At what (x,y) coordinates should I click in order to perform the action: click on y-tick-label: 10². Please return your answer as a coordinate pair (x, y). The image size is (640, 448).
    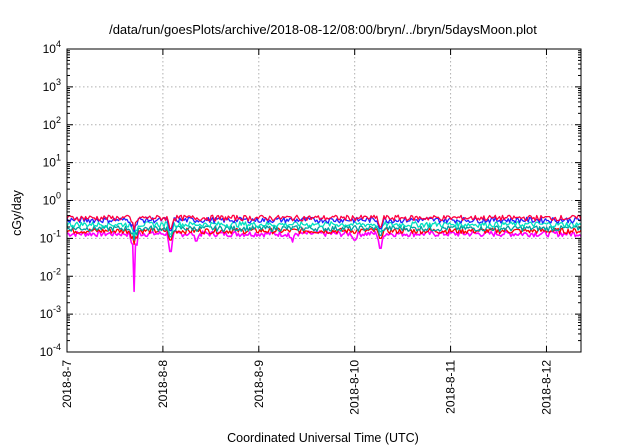
    Looking at the image, I should click on (52, 123).